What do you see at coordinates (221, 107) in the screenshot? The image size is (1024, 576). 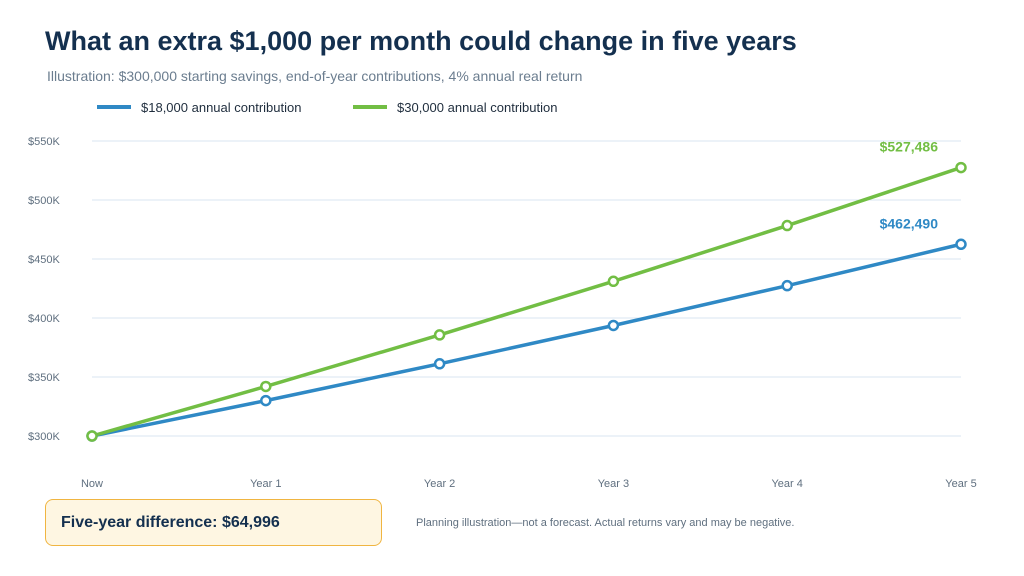 I see `legend-label-18k: $18,000 annual contribution` at bounding box center [221, 107].